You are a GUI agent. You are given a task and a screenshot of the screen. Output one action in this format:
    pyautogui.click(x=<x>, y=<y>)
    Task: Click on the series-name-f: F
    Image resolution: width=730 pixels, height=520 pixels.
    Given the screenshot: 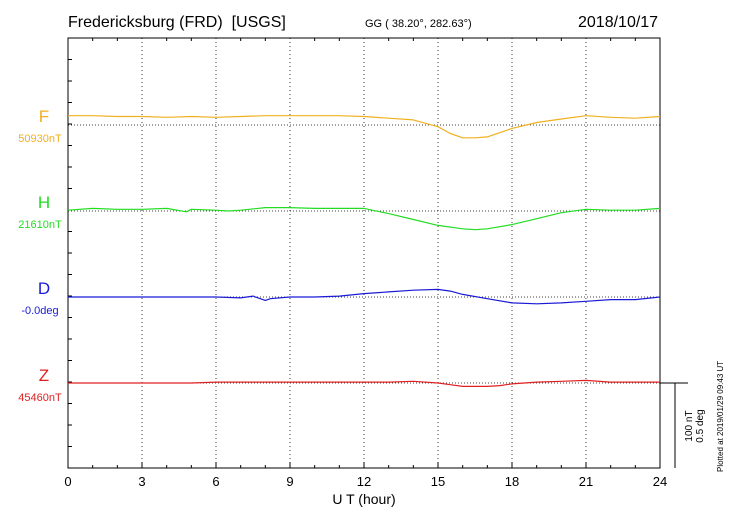 What is the action you would take?
    pyautogui.click(x=44, y=116)
    